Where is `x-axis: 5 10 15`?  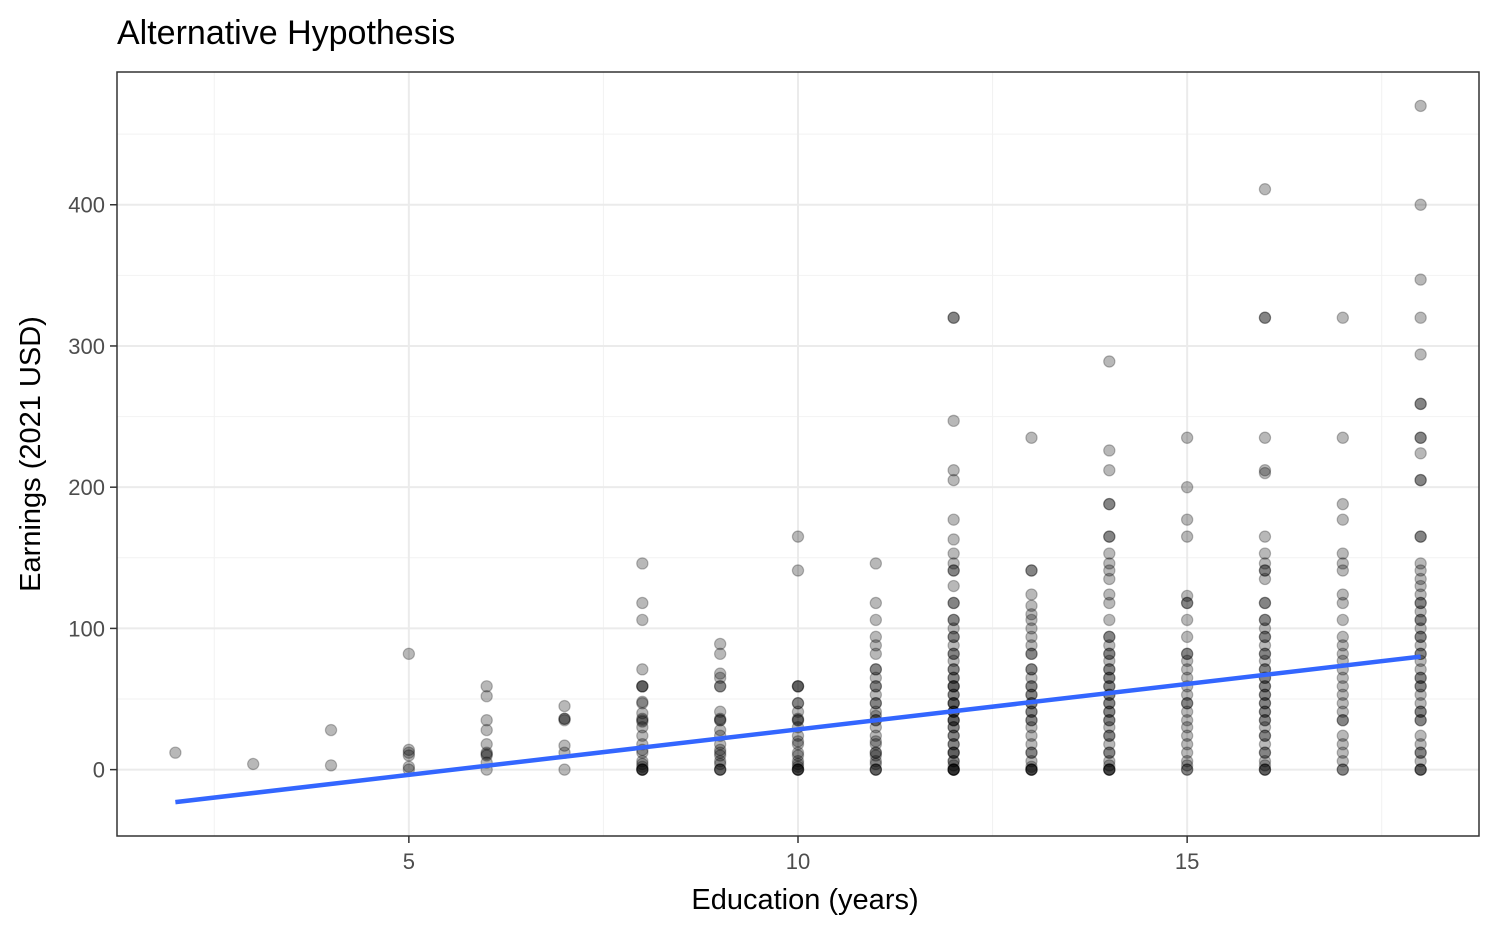
x-axis: 5 10 15 is located at coordinates (801, 855).